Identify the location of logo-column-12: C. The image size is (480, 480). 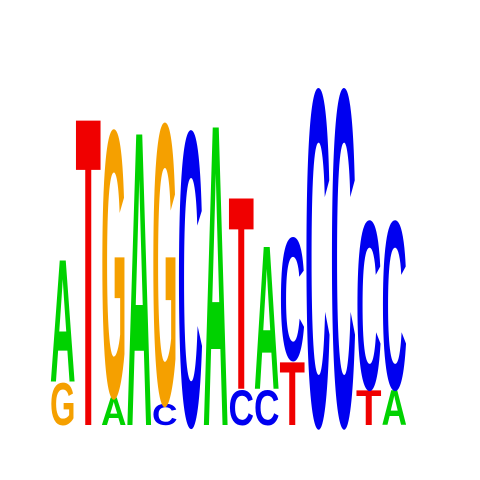
(344, 240).